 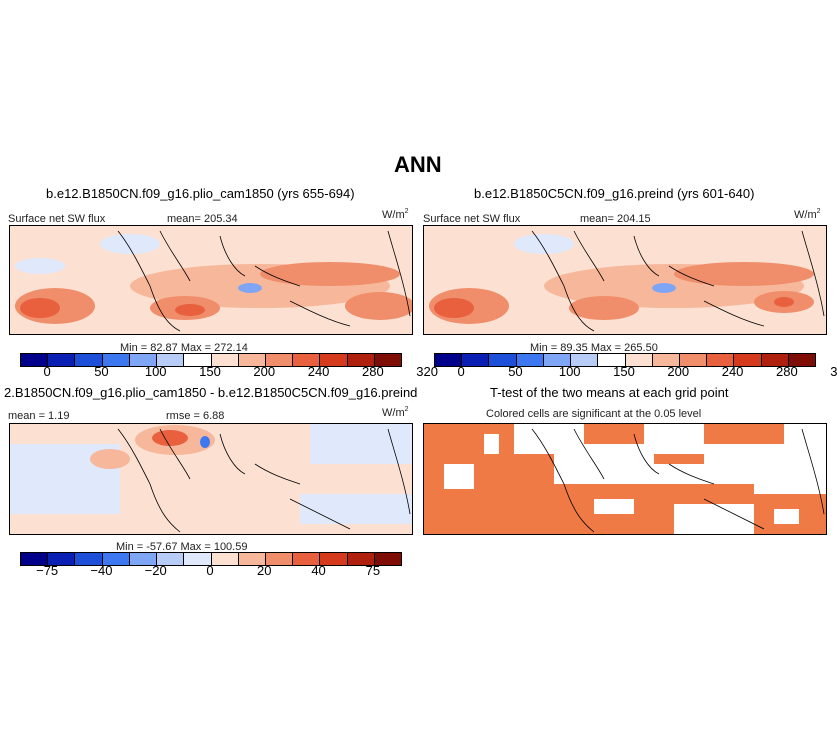 What do you see at coordinates (807, 214) in the screenshot?
I see `panel-2-units: W/m2` at bounding box center [807, 214].